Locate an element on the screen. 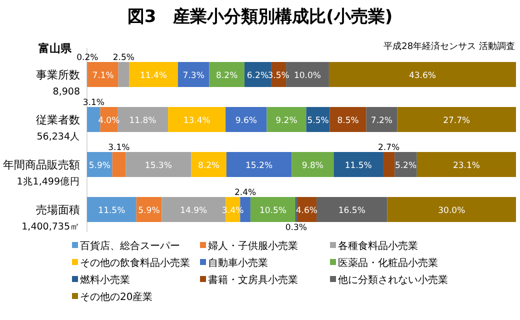  legend-label: その他の飲食料品小売業 is located at coordinates (135, 263).